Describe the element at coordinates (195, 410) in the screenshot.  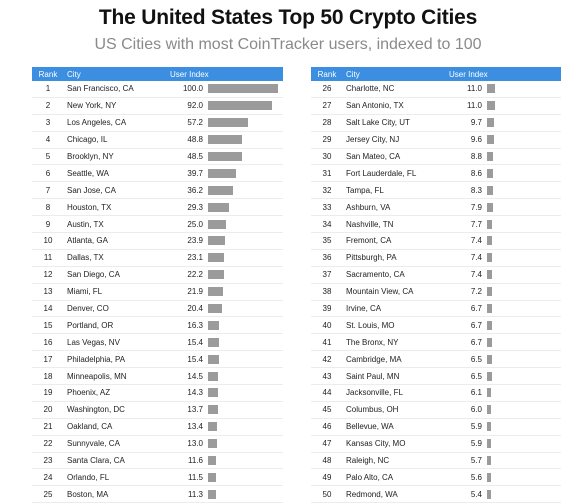
I see `user-index-value: 13.7` at that location.